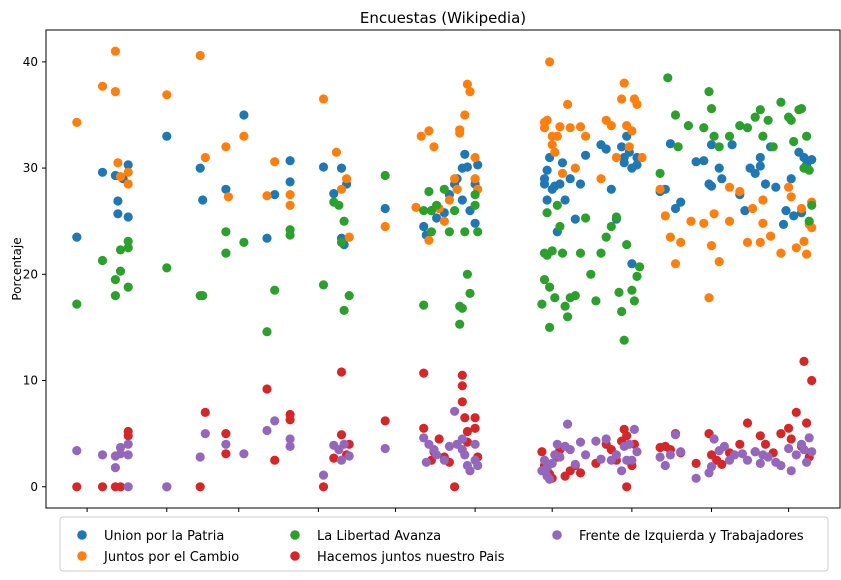 Image resolution: width=841 pixels, height=580 pixels. I want to click on legend-label: Union por la Patria, so click(164, 536).